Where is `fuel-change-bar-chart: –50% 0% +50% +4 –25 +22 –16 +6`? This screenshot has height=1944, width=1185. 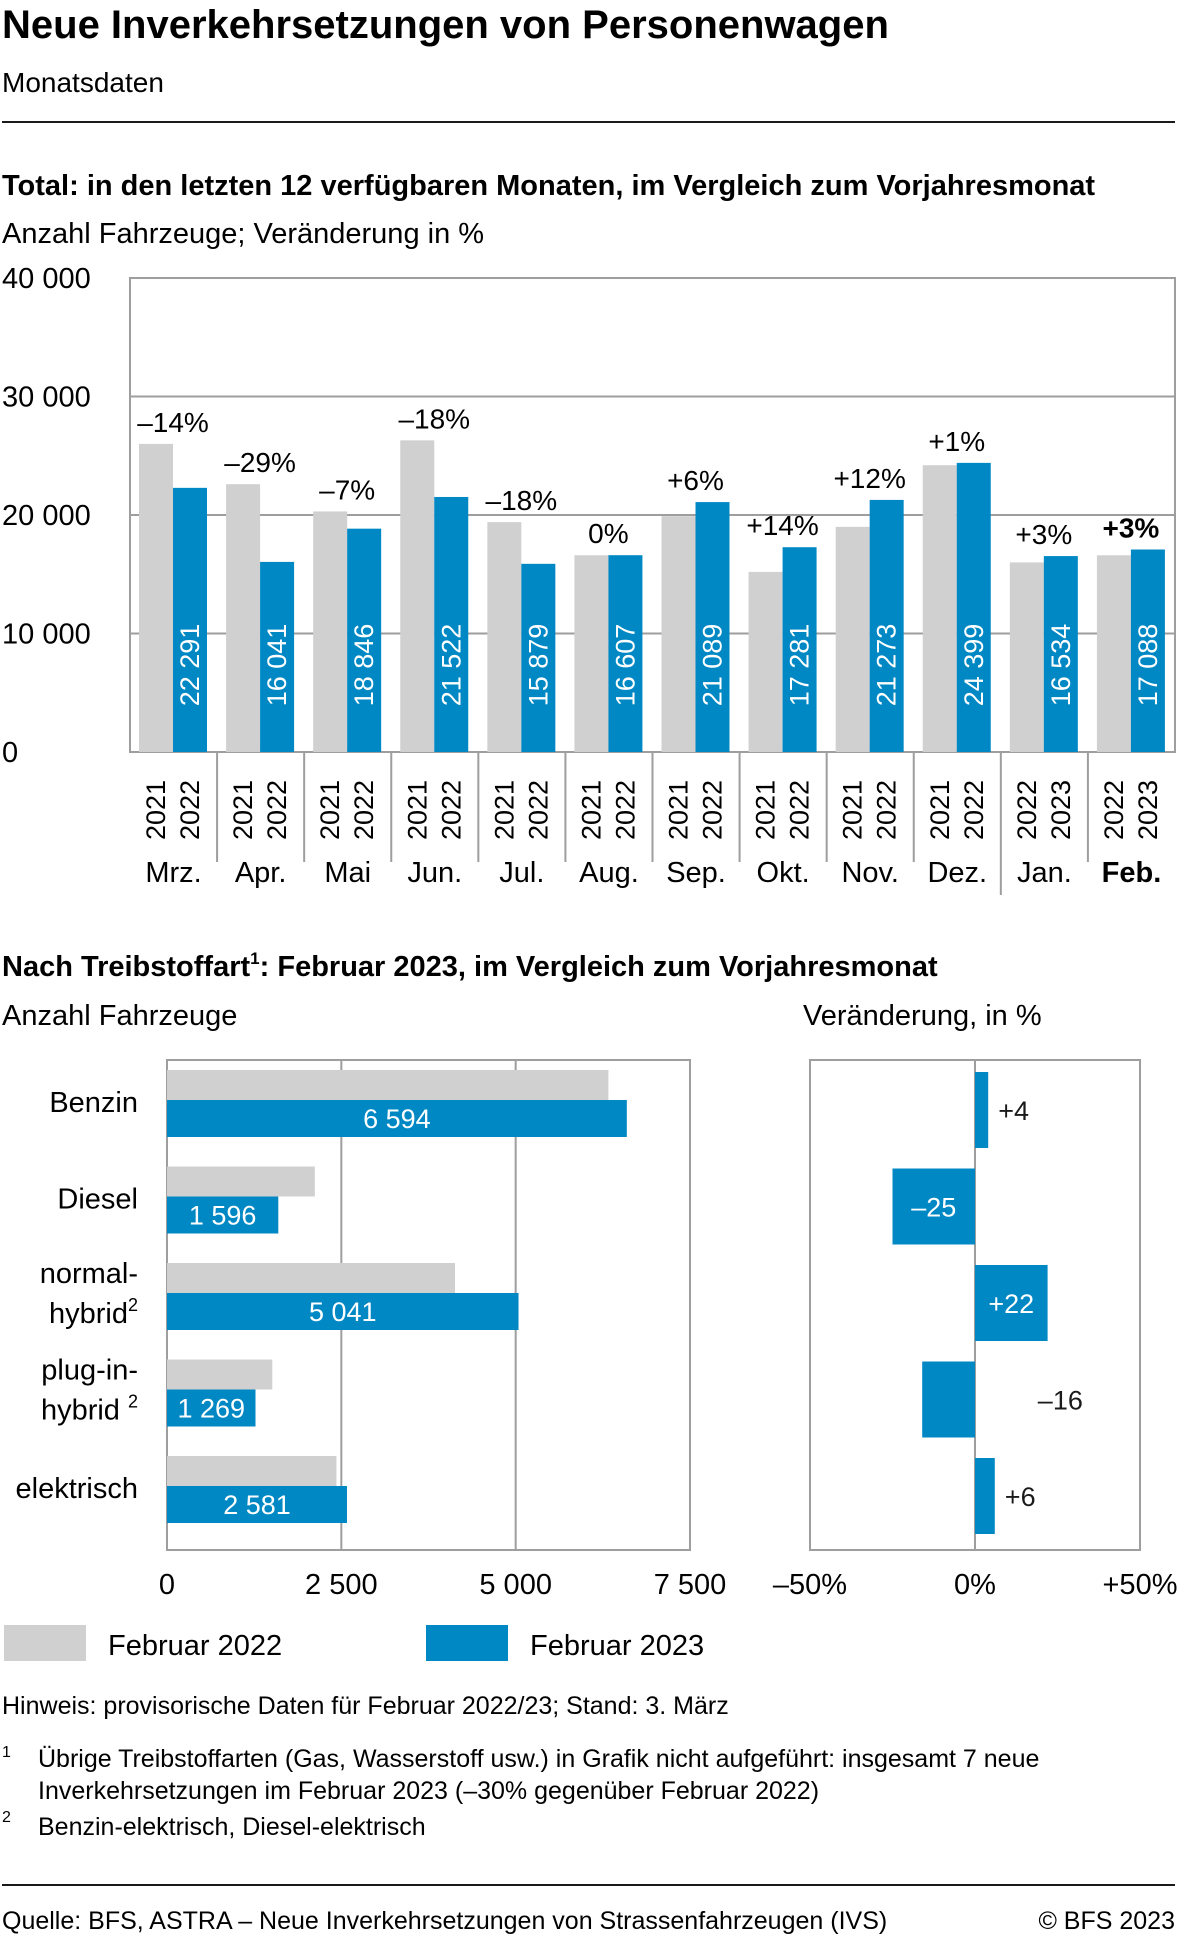 fuel-change-bar-chart: –50% 0% +50% +4 –25 +22 –16 +6 is located at coordinates (975, 1330).